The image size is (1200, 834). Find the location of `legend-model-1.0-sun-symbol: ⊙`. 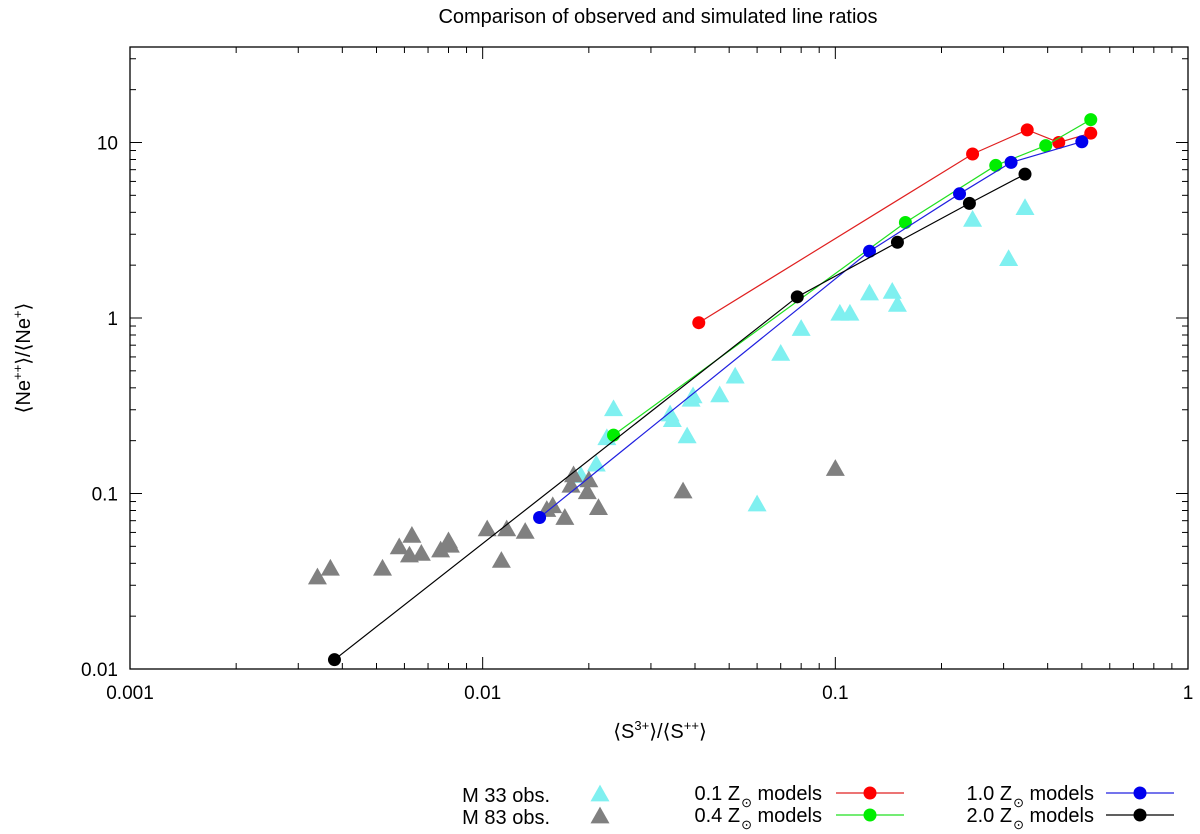

legend-model-1.0-sun-symbol: ⊙ is located at coordinates (1018, 802).